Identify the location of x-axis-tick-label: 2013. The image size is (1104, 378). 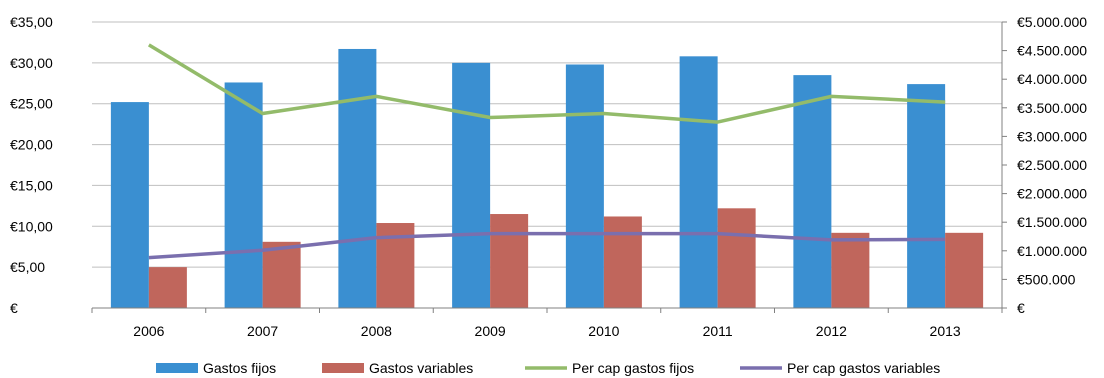
(945, 331).